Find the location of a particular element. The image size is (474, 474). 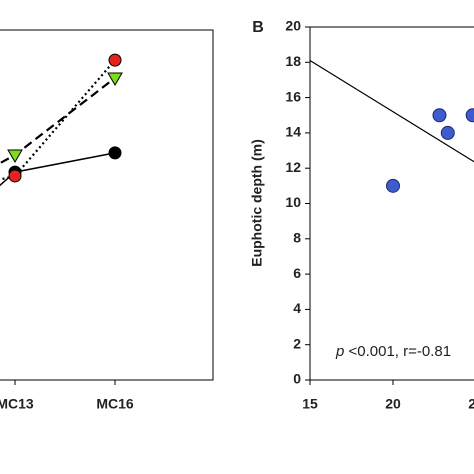

trend-line is located at coordinates (391, 111).